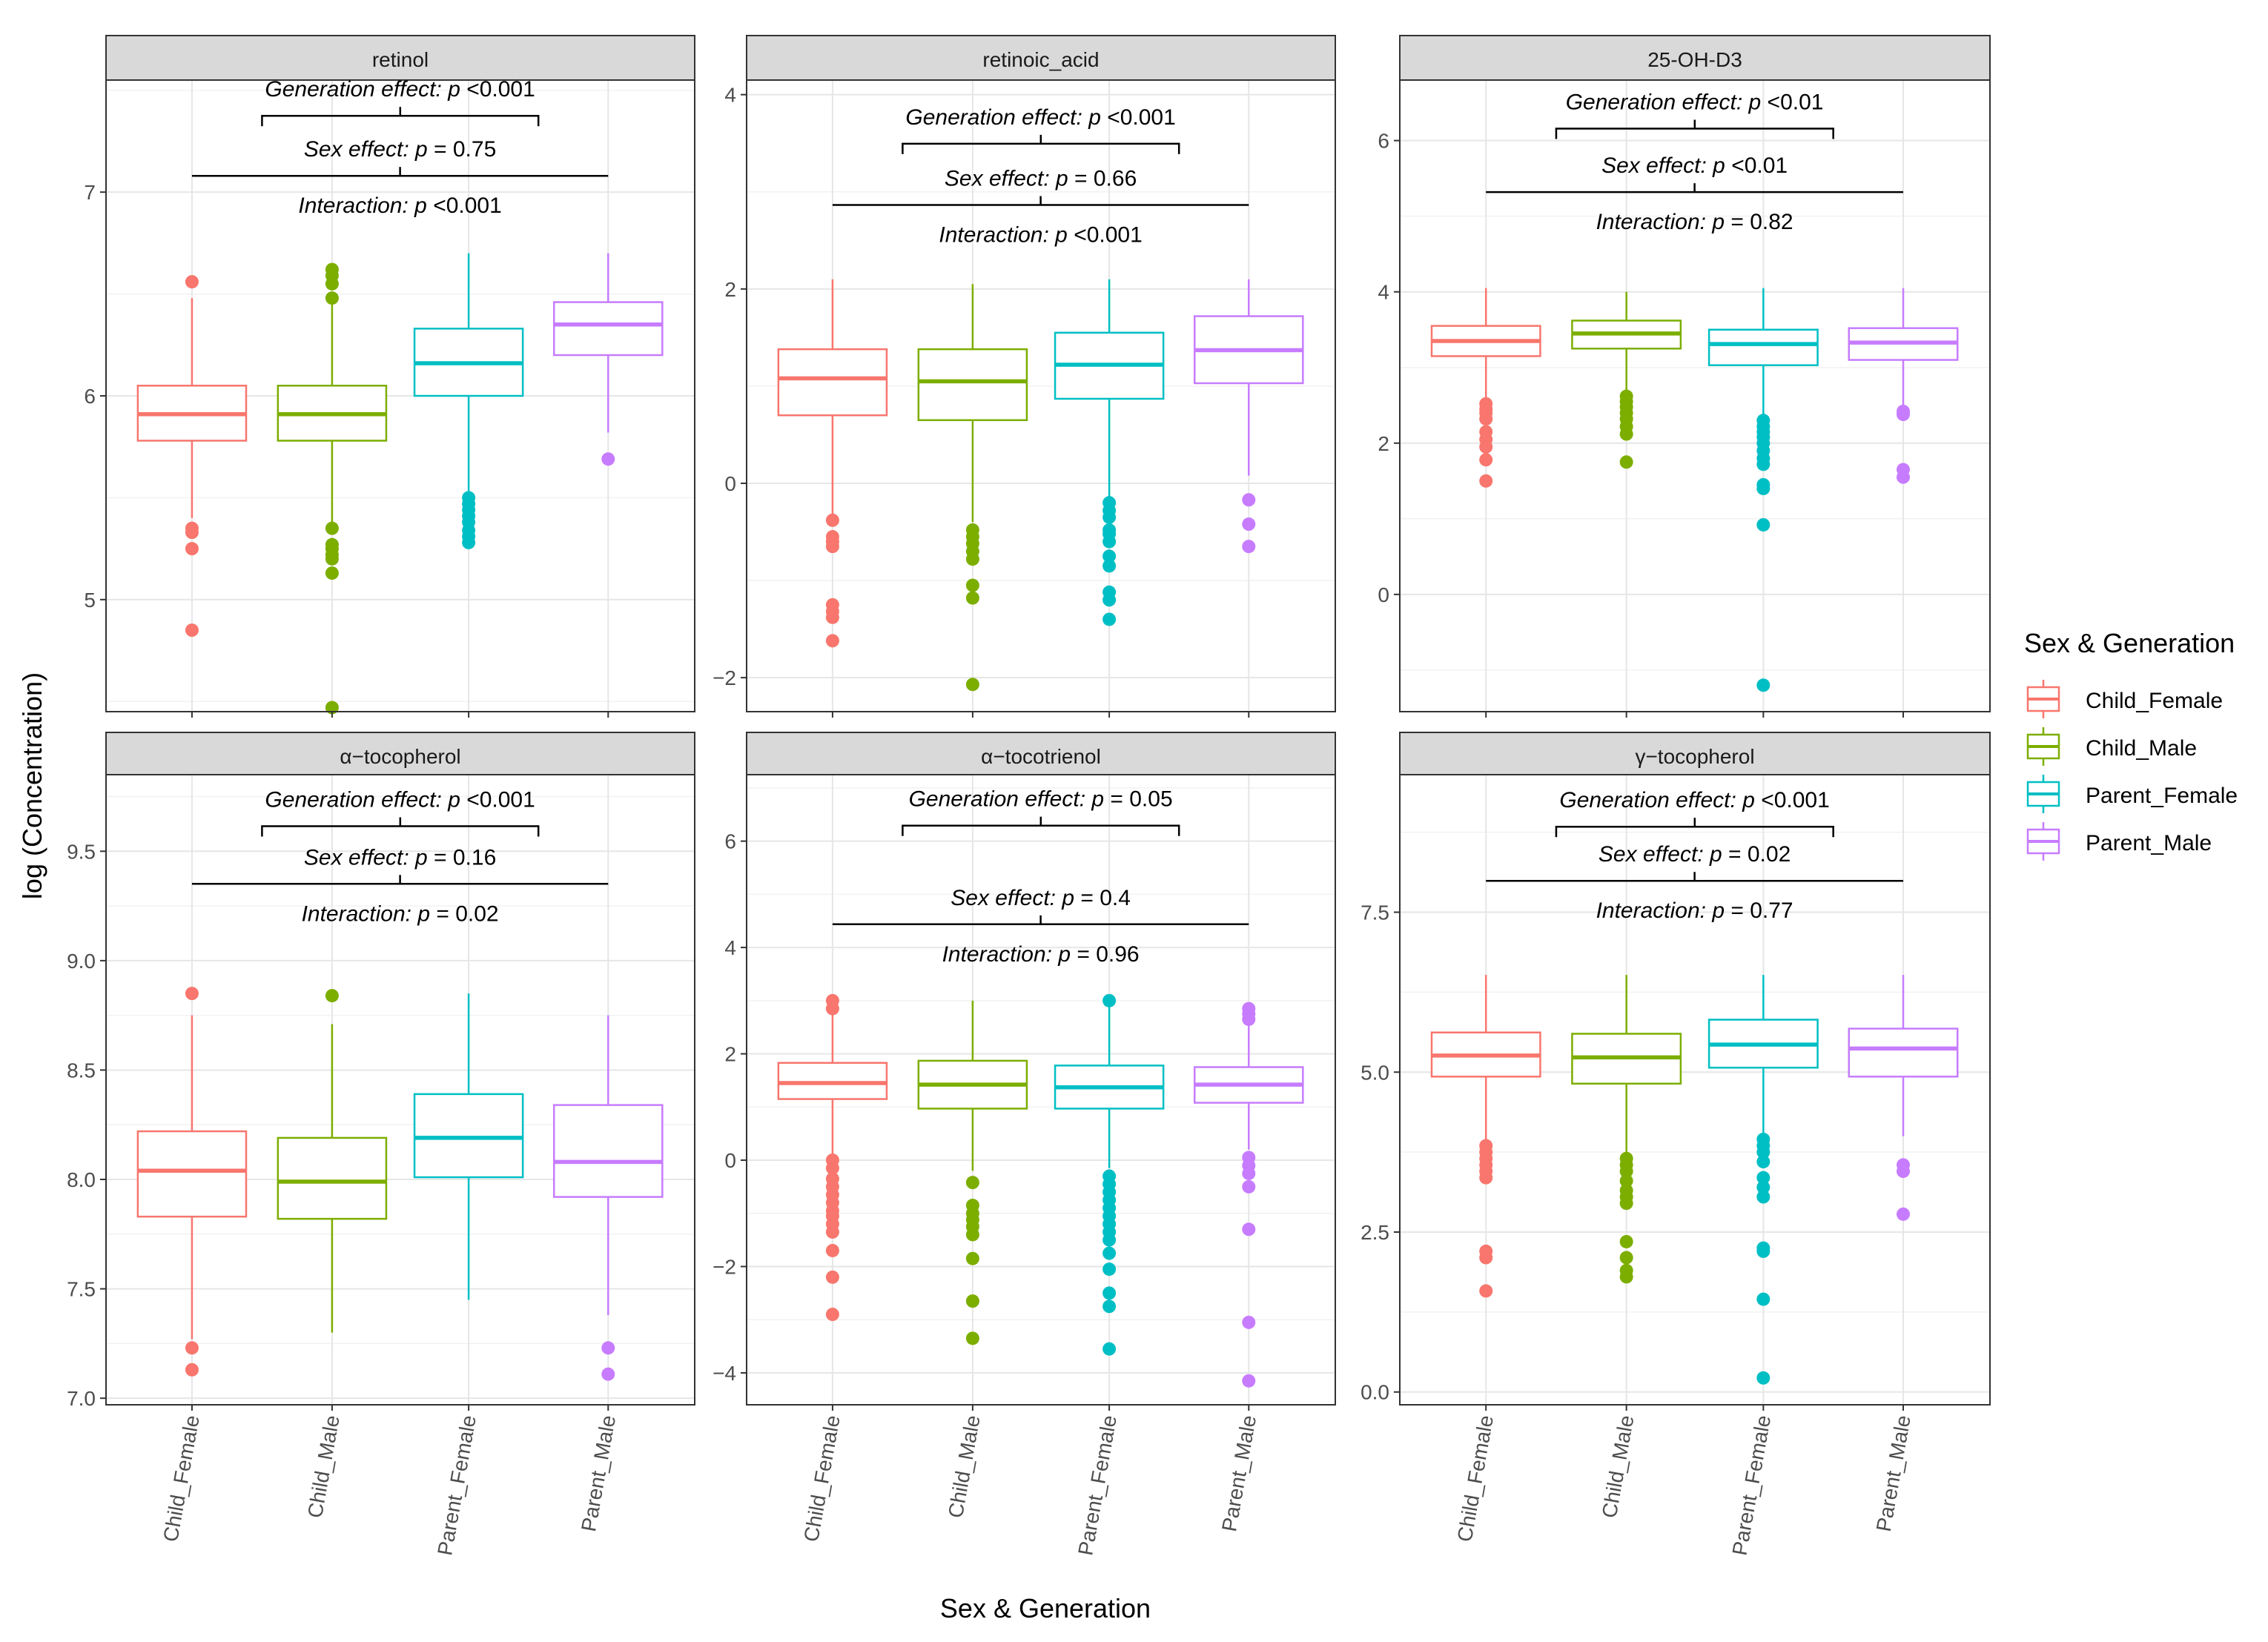  What do you see at coordinates (1102, 179) in the screenshot?
I see `annotation-value: = 0.66` at bounding box center [1102, 179].